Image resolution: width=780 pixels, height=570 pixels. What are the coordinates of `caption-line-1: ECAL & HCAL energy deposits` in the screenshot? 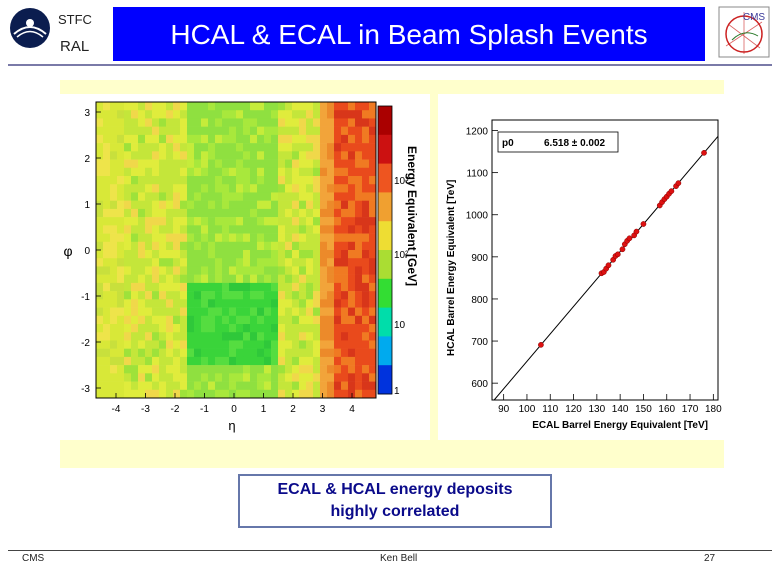 It's located at (395, 489).